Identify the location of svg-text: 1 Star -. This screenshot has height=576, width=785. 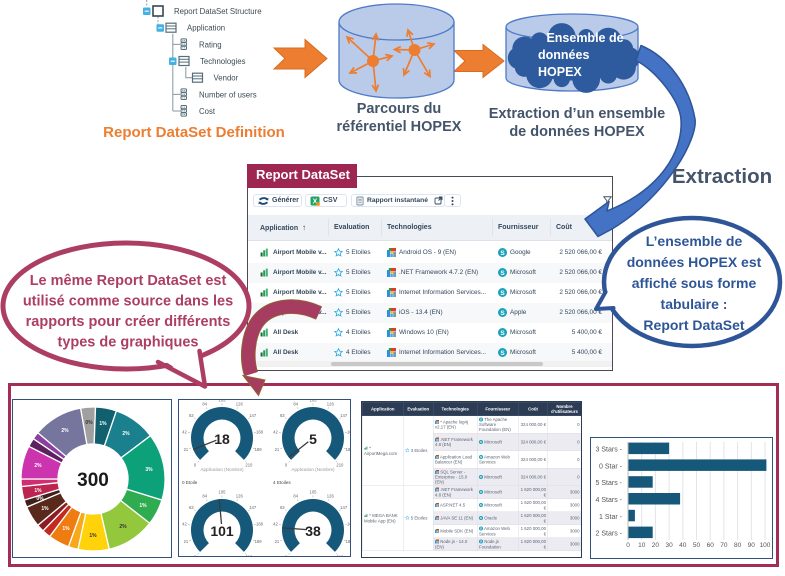
(611, 517).